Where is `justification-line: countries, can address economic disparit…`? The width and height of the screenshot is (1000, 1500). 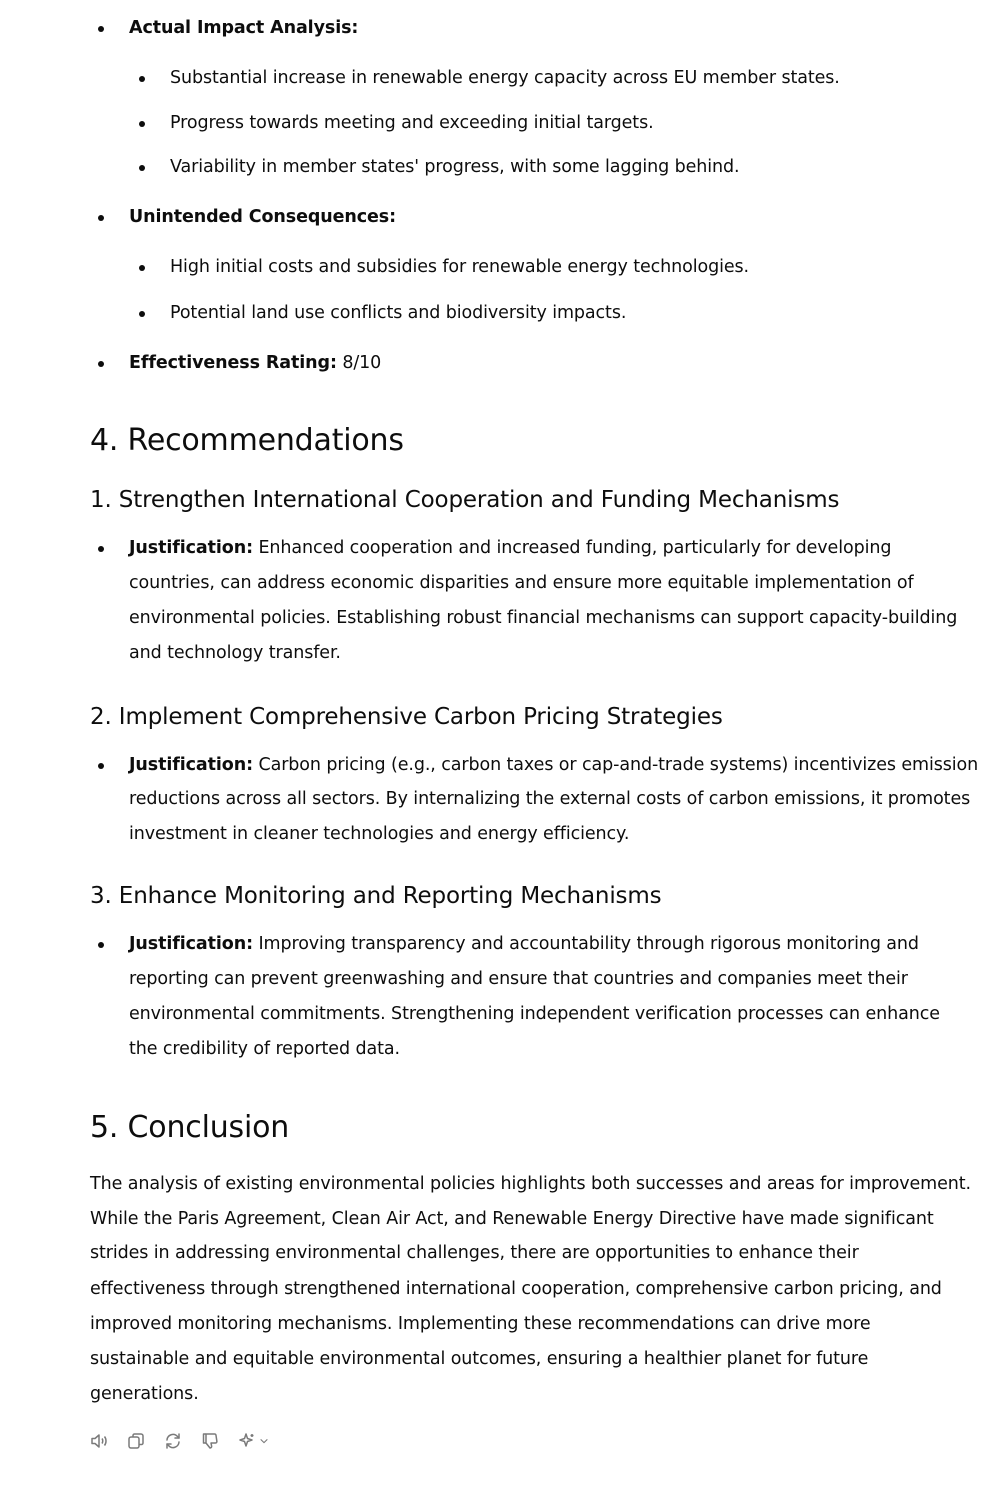 justification-line: countries, can address economic disparit… is located at coordinates (521, 583).